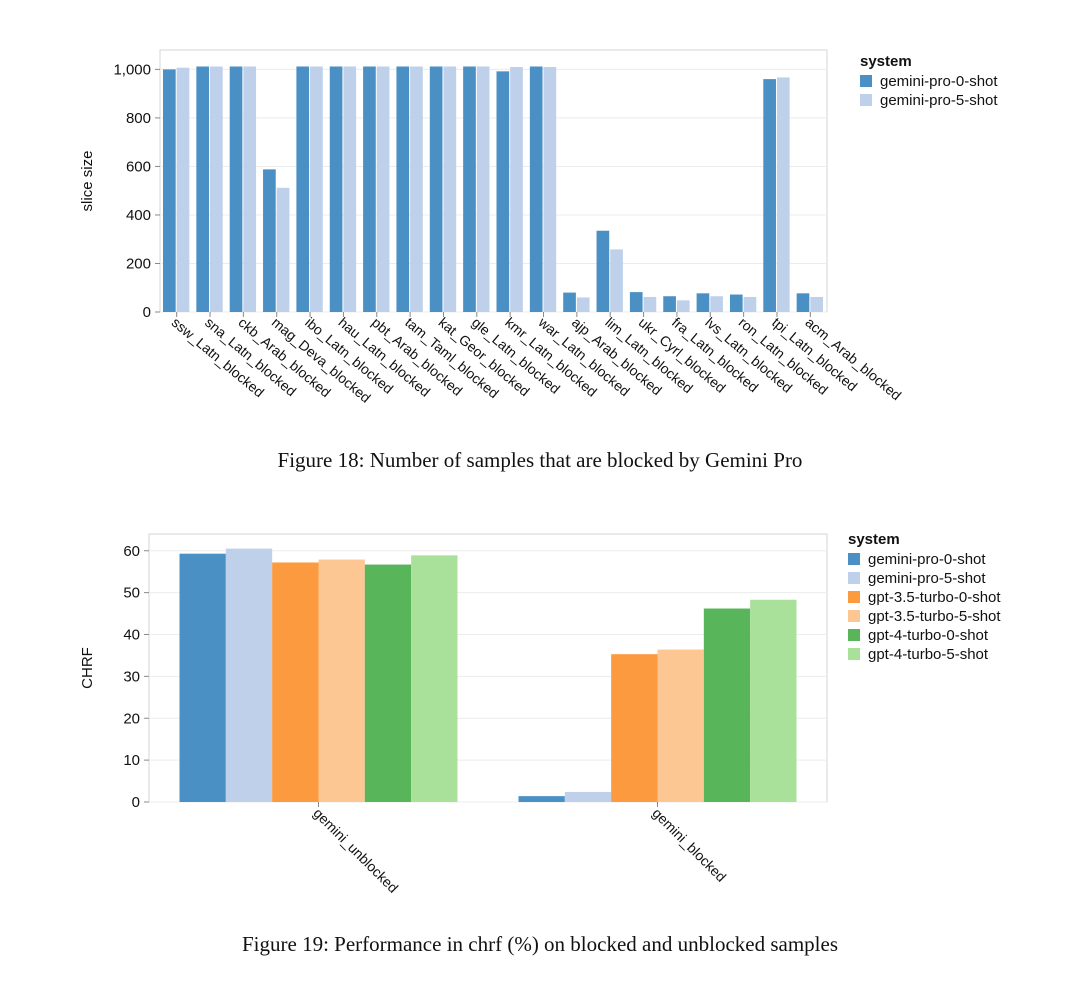 The image size is (1080, 988). What do you see at coordinates (131, 551) in the screenshot?
I see `chart2-y-tick-label: 60` at bounding box center [131, 551].